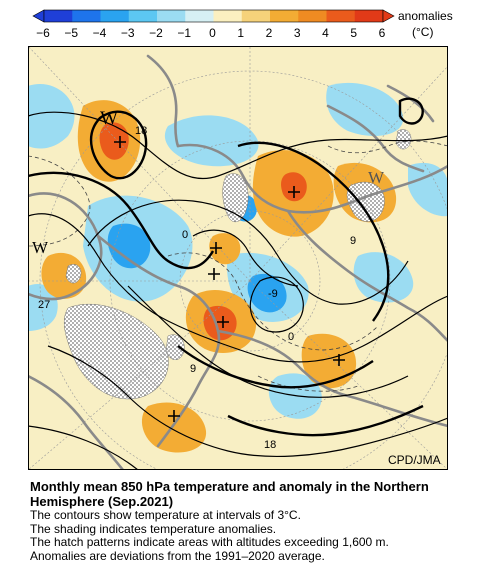  Describe the element at coordinates (38, 16) in the screenshot. I see `colorbar-left-arrow` at that location.